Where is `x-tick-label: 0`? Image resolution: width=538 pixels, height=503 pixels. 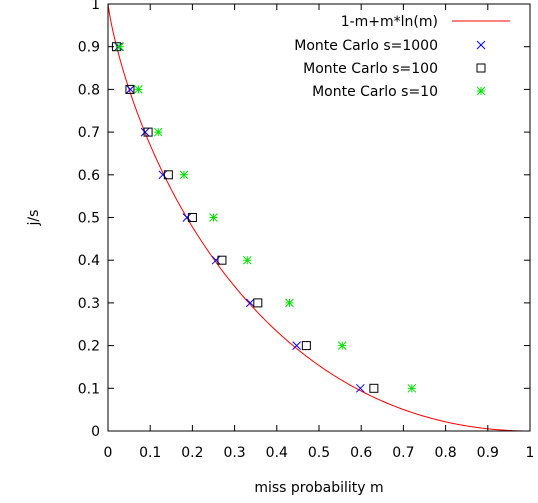
x-tick-label: 0 is located at coordinates (108, 453).